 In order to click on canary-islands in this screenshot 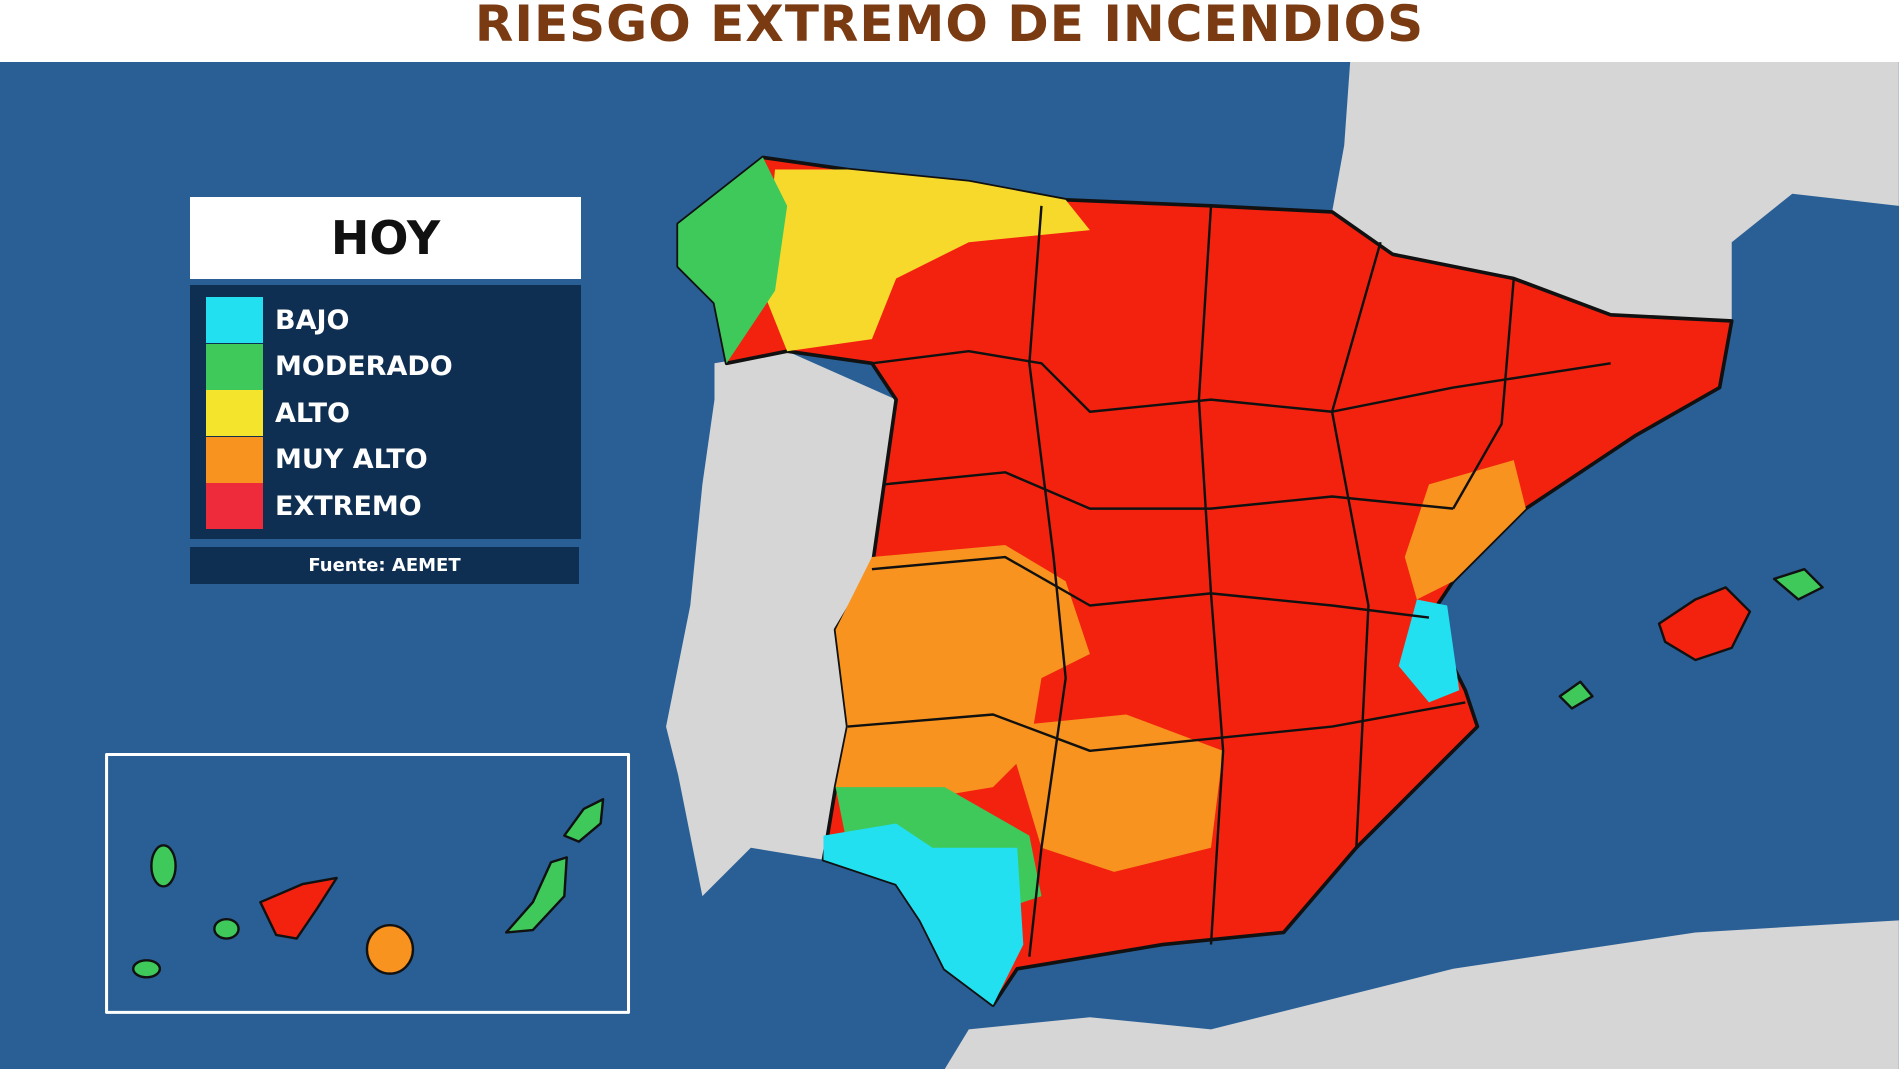, I will do `click(368, 888)`.